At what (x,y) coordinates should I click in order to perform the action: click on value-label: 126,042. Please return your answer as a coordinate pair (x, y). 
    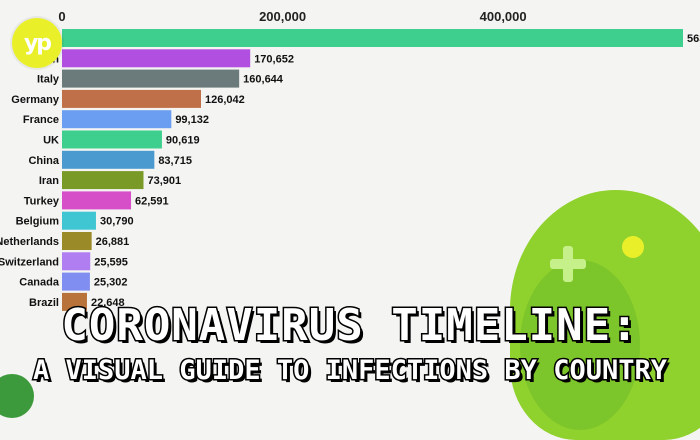
    Looking at the image, I should click on (225, 100).